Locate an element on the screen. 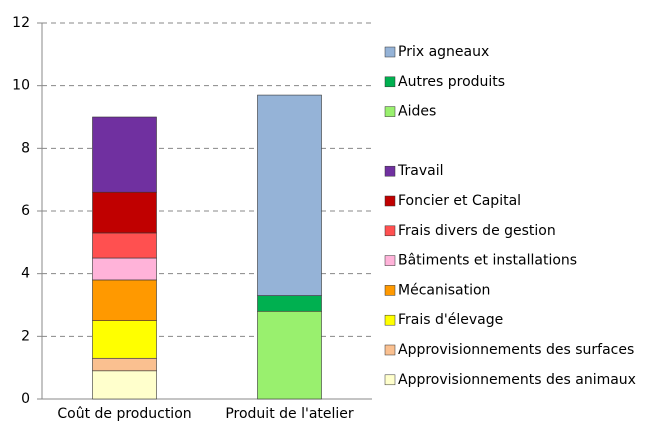 This screenshot has height=428, width=655. legend-label: Approvisionnements des surfaces is located at coordinates (516, 350).